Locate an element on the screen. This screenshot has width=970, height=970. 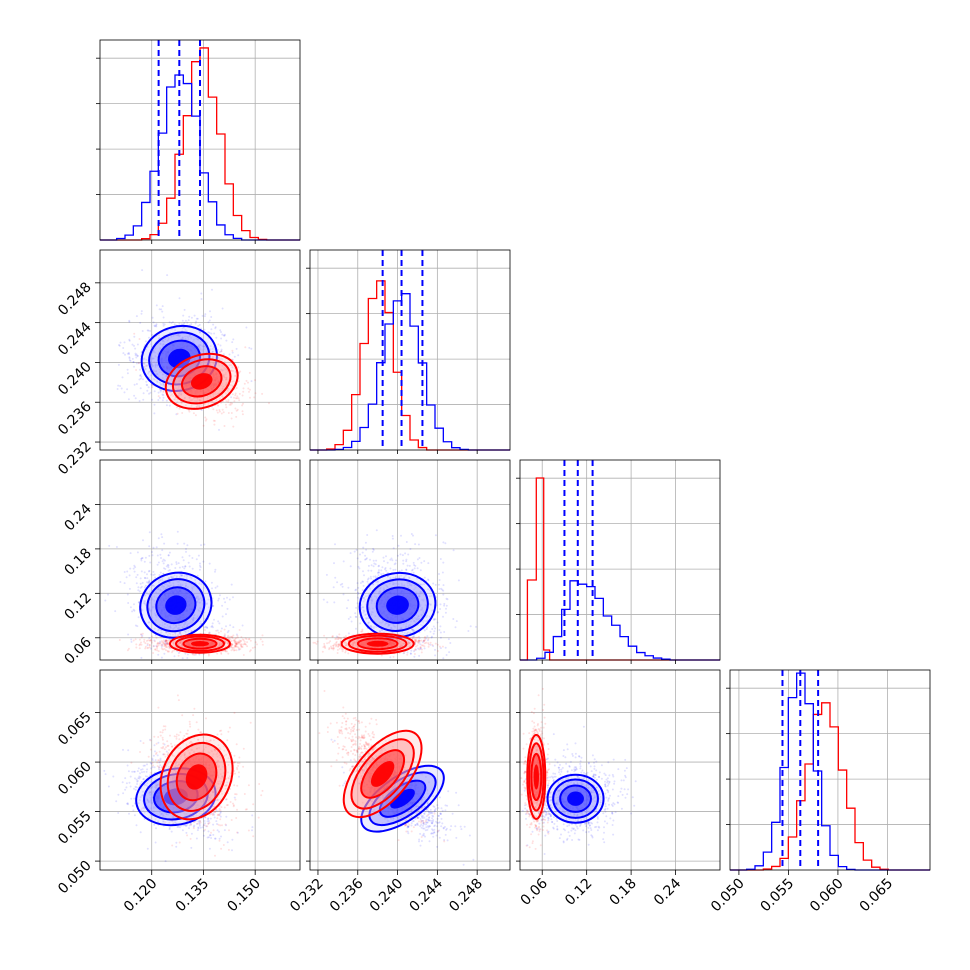
panel-frame is located at coordinates (620, 560).